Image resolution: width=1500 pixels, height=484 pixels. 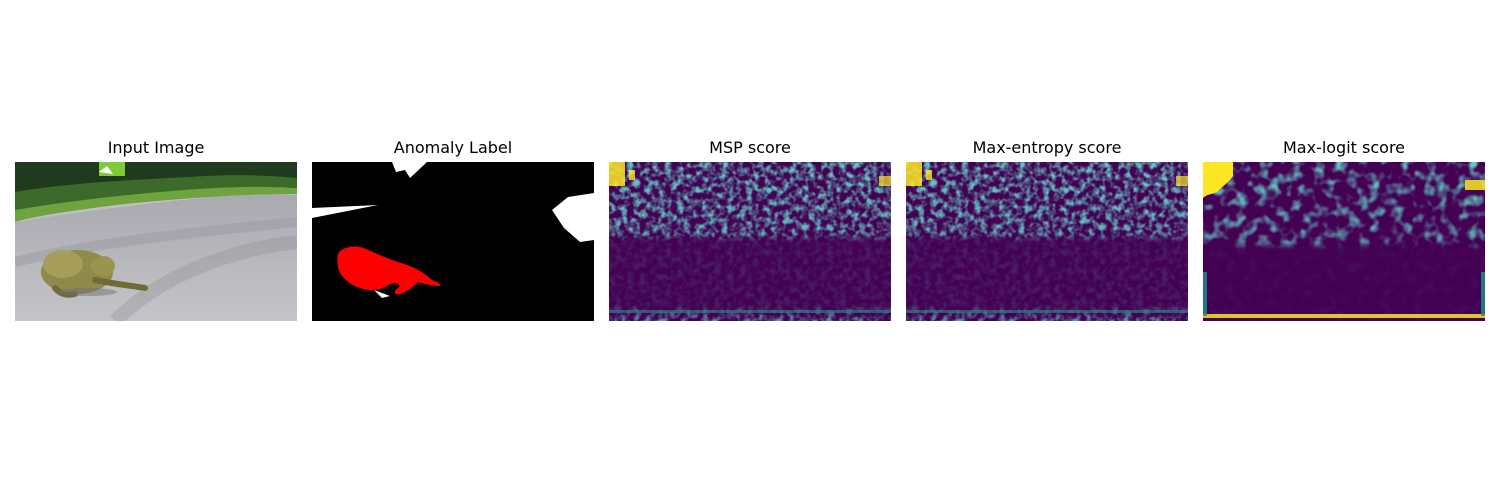 I want to click on title-input-image: Input Image, so click(x=156, y=147).